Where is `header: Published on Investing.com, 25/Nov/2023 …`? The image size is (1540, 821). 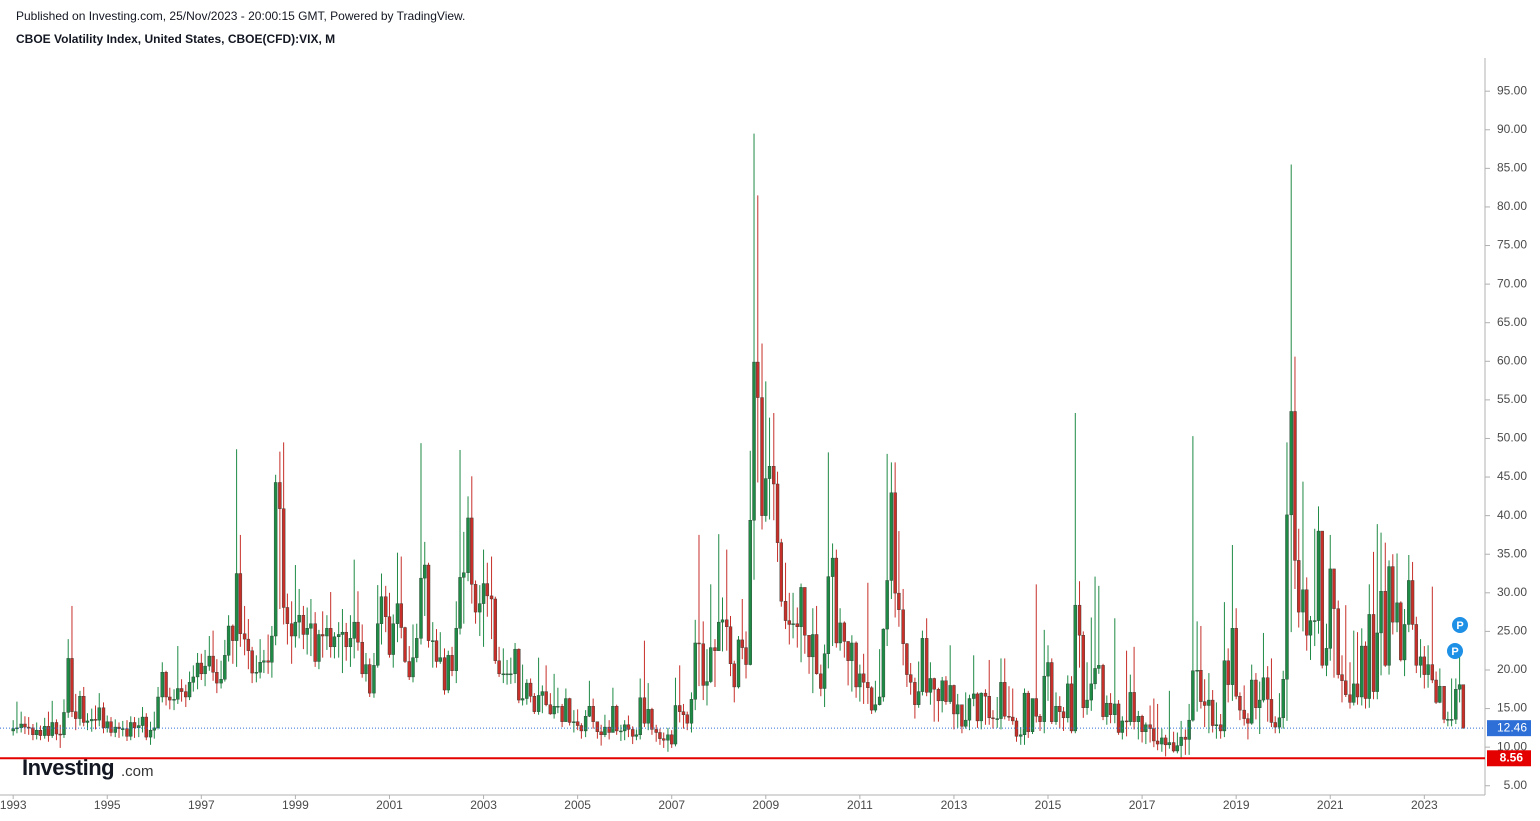
header: Published on Investing.com, 25/Nov/2023 … is located at coordinates (240, 16).